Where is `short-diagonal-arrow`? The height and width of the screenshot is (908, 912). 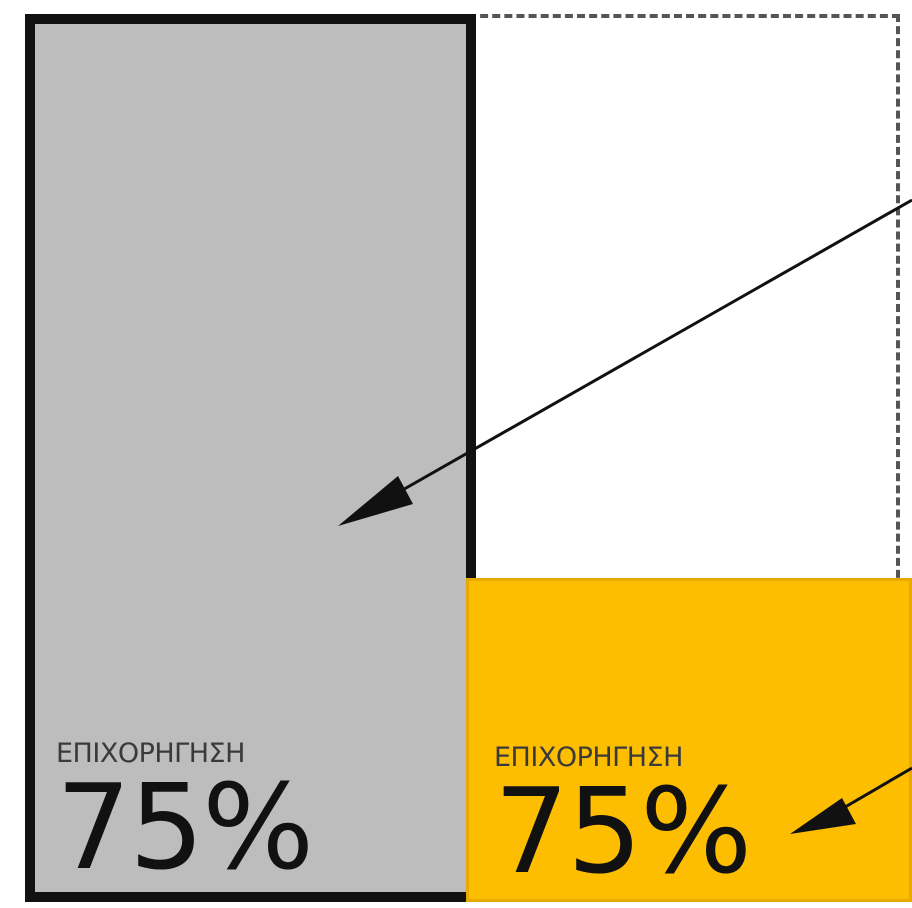
short-diagonal-arrow is located at coordinates (851, 800).